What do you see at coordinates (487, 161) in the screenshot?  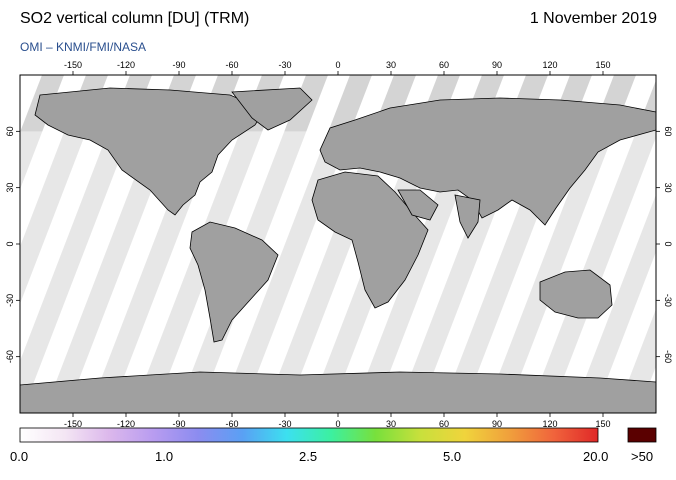 I see `eurasia` at bounding box center [487, 161].